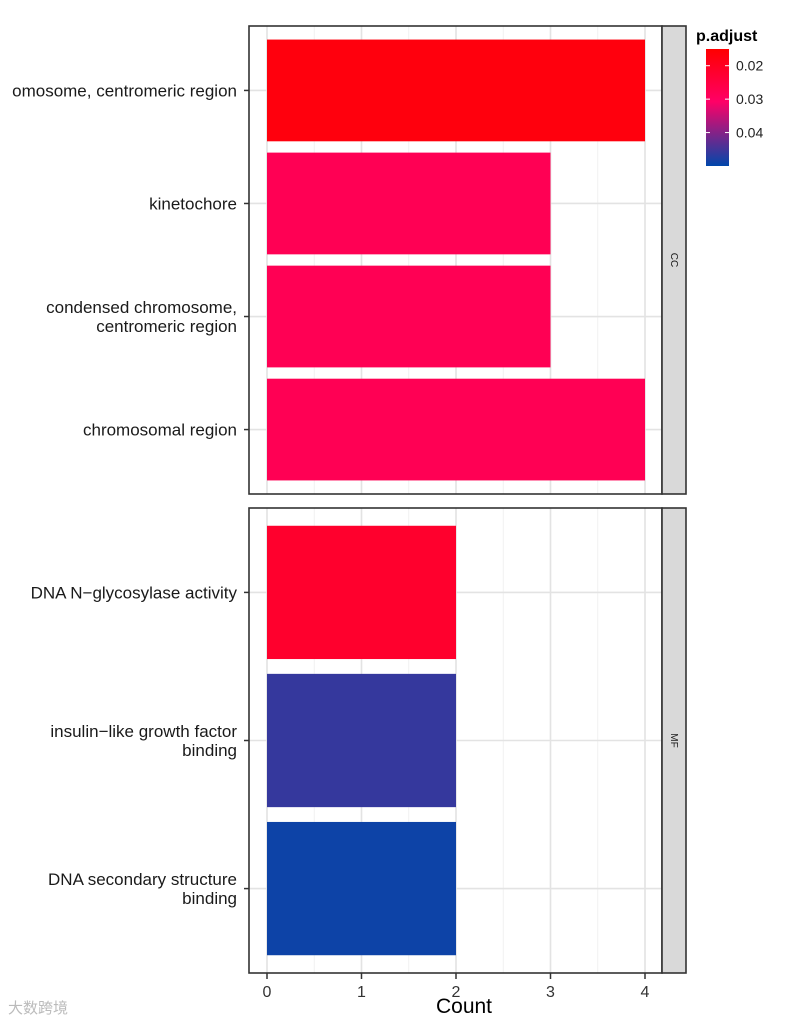 Image resolution: width=809 pixels, height=1023 pixels. What do you see at coordinates (38, 1008) in the screenshot?
I see `watermark: 大数跨境` at bounding box center [38, 1008].